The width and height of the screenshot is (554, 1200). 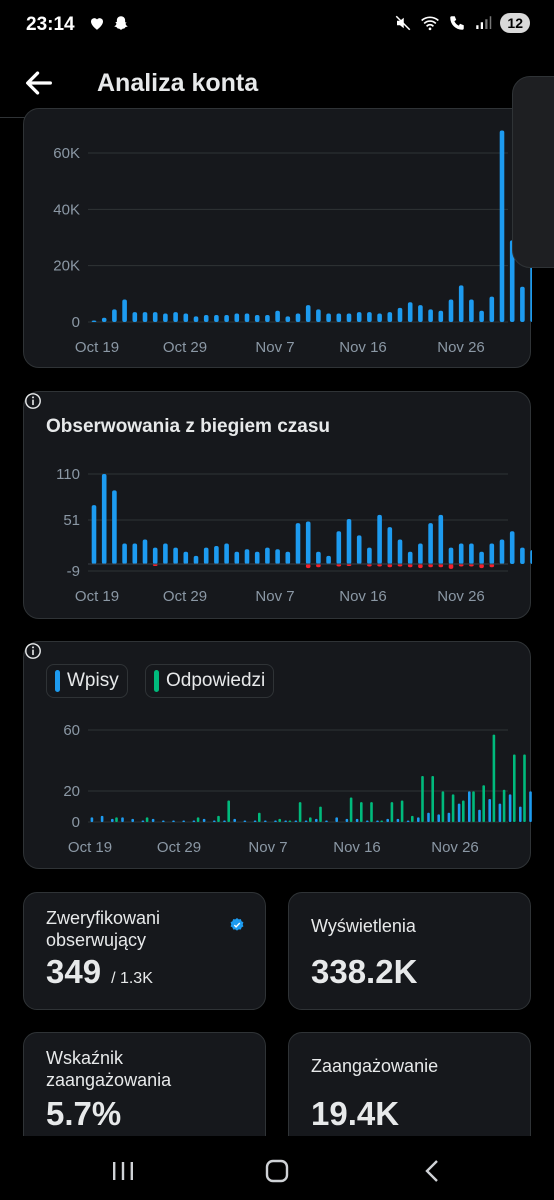 I want to click on side-panel-tab, so click(x=533, y=172).